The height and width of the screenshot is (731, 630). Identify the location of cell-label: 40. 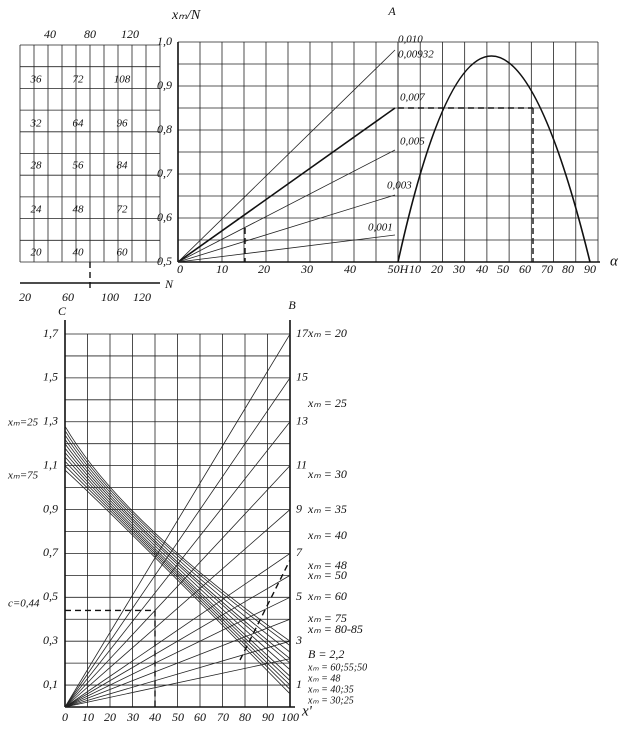
(79, 253).